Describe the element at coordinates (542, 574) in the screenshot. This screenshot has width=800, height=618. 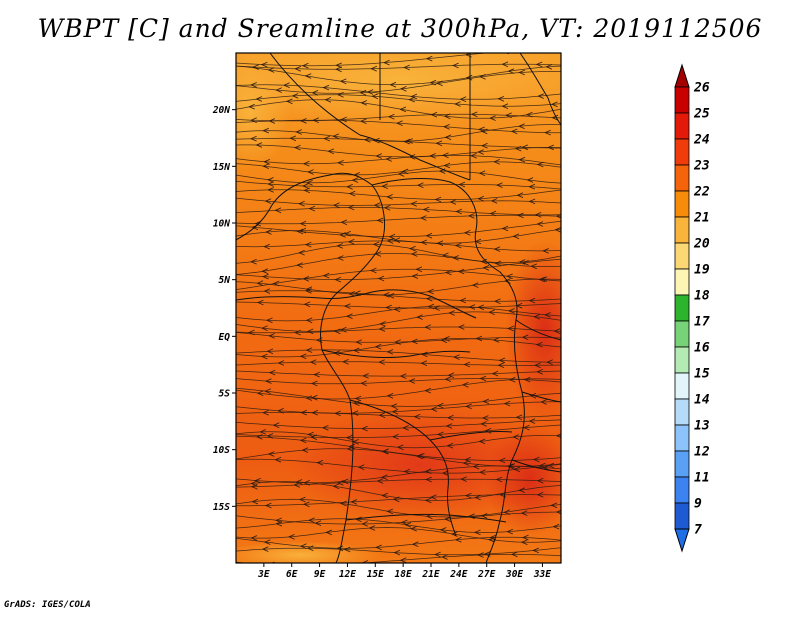
I see `lon-tick-label: 33E` at that location.